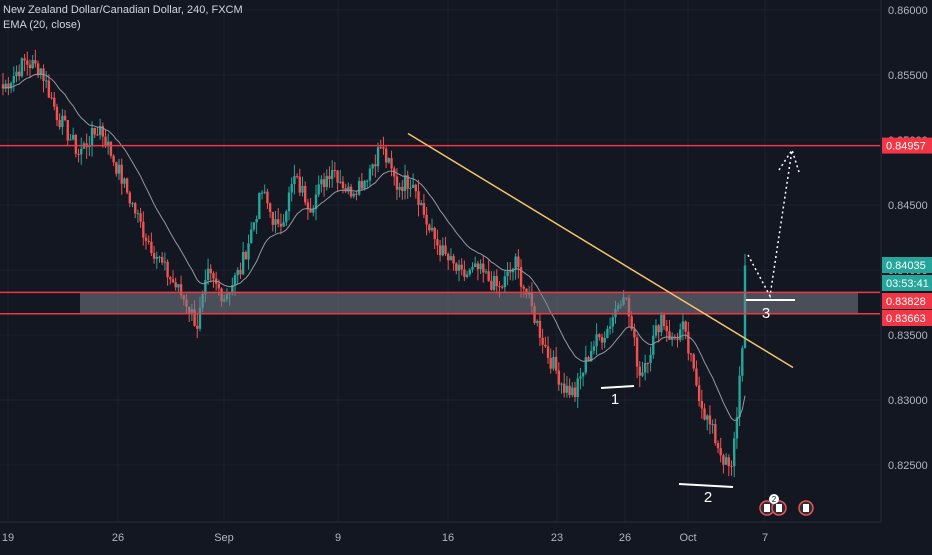  What do you see at coordinates (42, 25) in the screenshot?
I see `ema-indicator-label: EMA (20, close)` at bounding box center [42, 25].